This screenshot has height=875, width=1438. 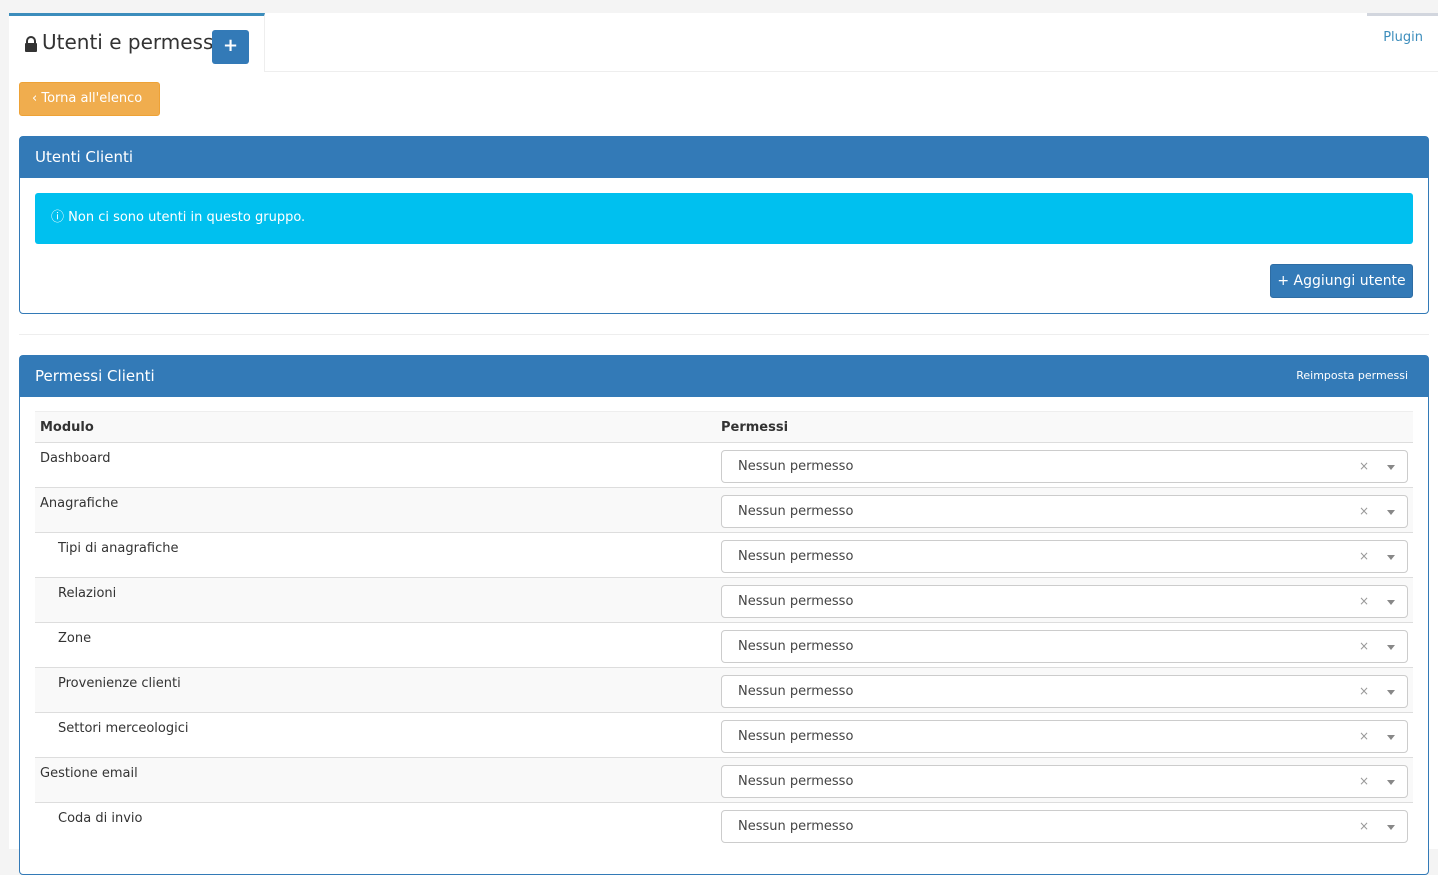 I want to click on table-row: Tipi di anagrafiche Nessun permesso ×, so click(x=724, y=555).